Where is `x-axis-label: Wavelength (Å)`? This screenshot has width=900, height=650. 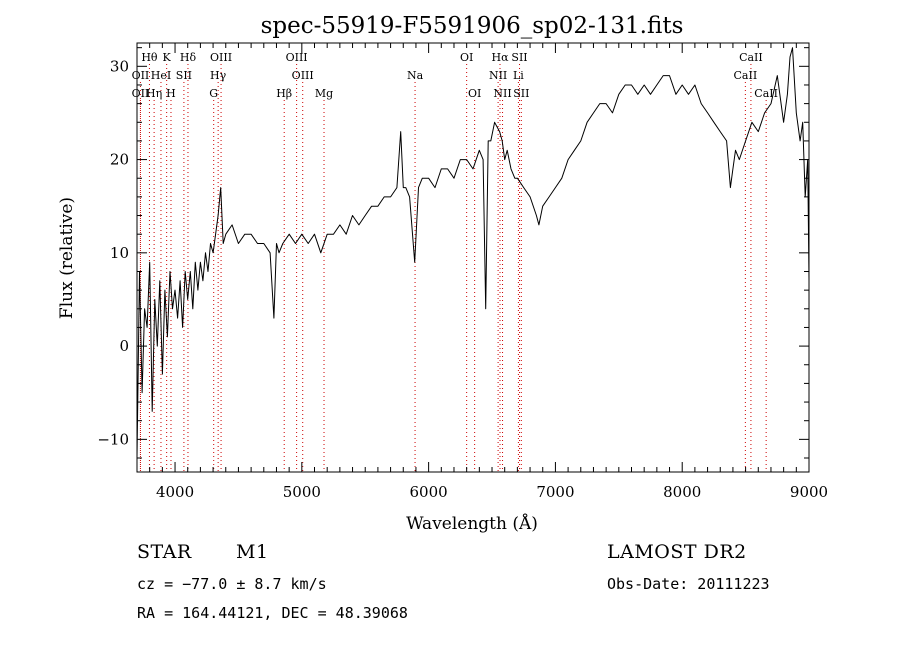 x-axis-label: Wavelength (Å) is located at coordinates (472, 523).